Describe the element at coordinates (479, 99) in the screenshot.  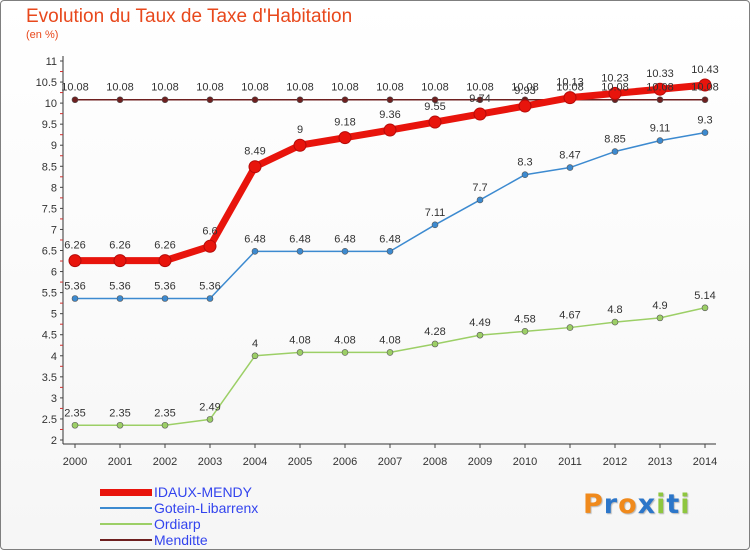
I see `idaux-mendy-data-label: 9.74` at that location.